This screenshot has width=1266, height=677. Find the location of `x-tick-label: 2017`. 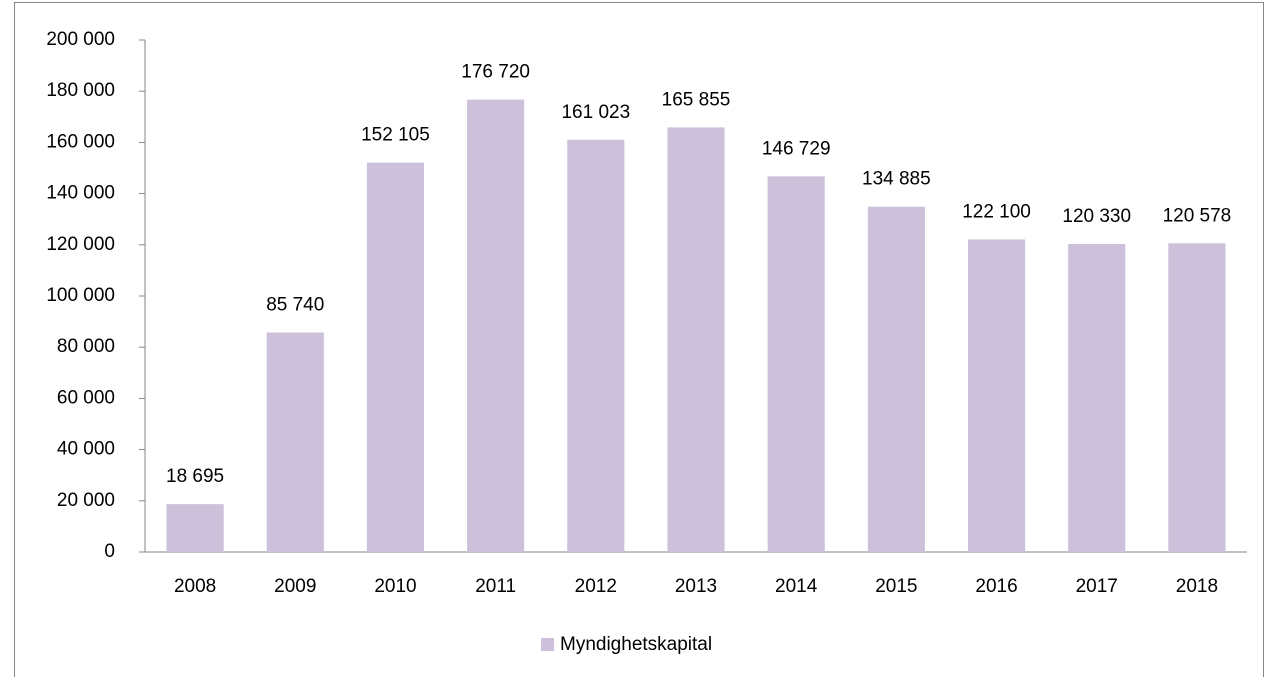

x-tick-label: 2017 is located at coordinates (1097, 586).